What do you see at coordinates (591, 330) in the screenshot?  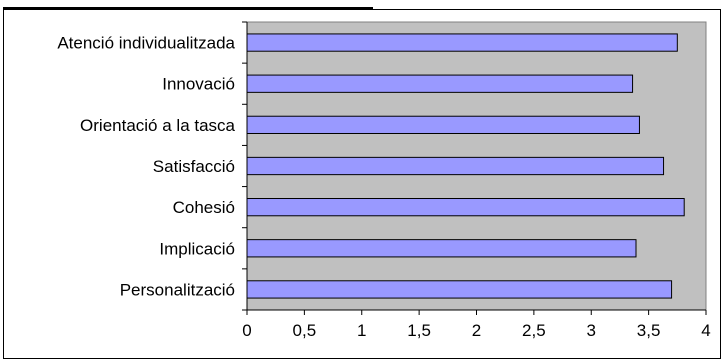 I see `x-tick-label: 3` at bounding box center [591, 330].